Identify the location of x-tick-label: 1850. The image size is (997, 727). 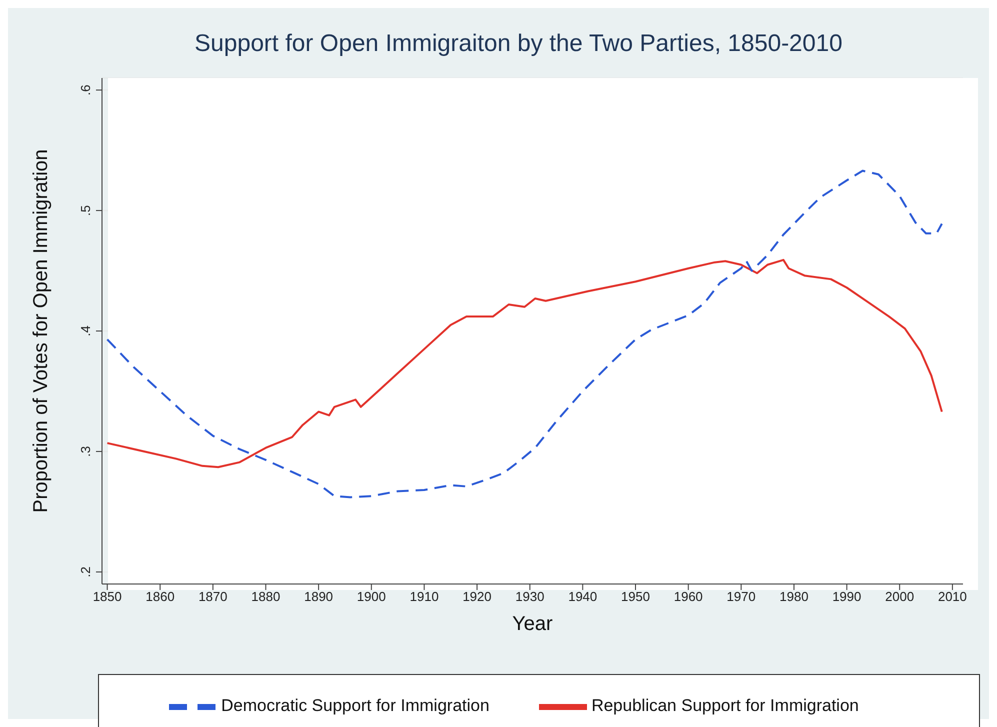
(107, 596).